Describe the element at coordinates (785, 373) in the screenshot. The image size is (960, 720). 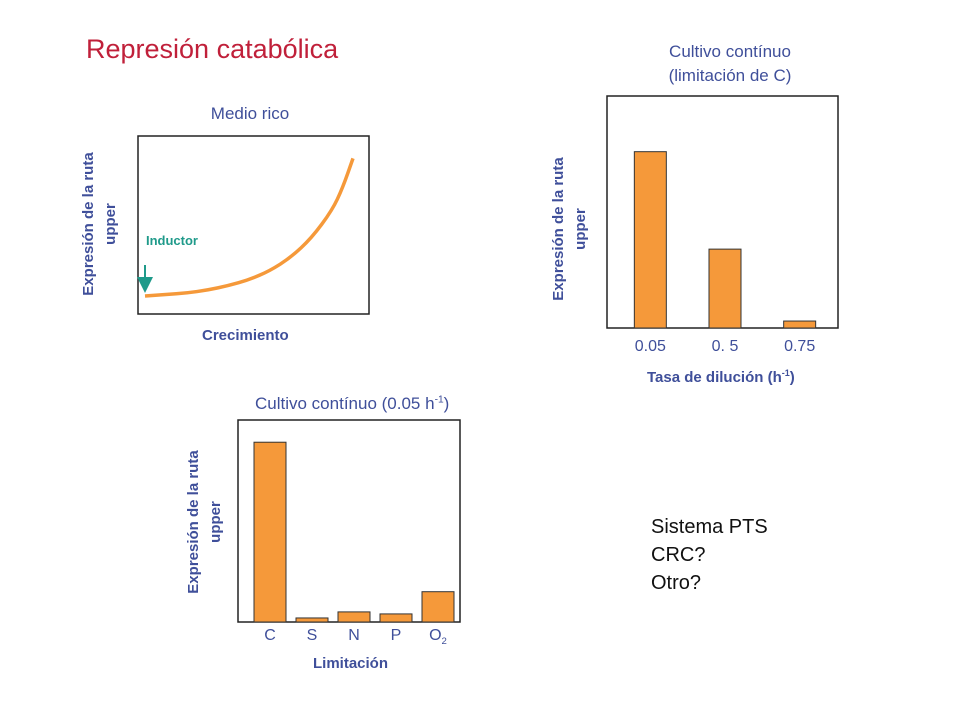
I see `chart2-xlabel-sup: -1` at that location.